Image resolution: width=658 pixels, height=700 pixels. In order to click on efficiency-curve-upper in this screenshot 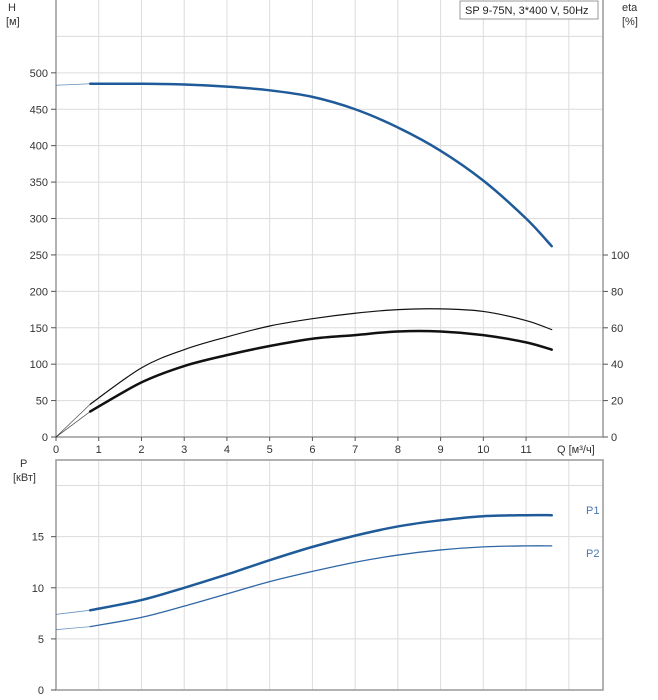, I will do `click(321, 356)`.